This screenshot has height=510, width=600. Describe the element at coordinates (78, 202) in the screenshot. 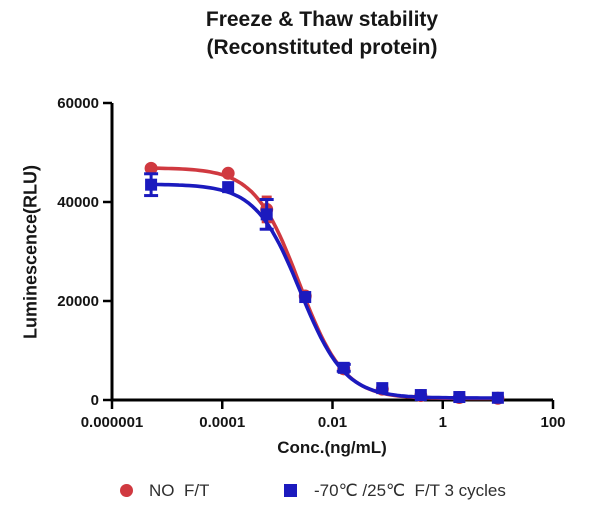

I see `y-tick-label: 40000` at that location.